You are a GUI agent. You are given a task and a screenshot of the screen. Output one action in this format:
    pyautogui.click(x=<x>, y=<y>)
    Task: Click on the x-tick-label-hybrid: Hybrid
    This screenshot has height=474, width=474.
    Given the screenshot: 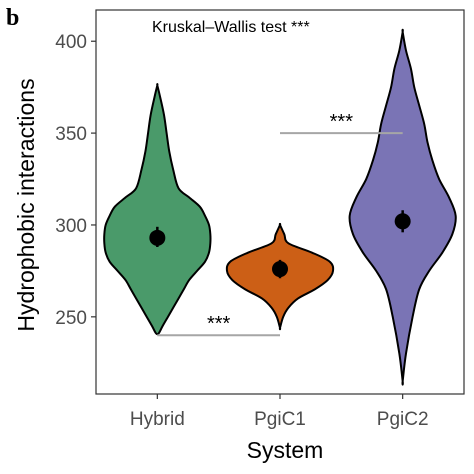 What is the action you would take?
    pyautogui.click(x=157, y=419)
    